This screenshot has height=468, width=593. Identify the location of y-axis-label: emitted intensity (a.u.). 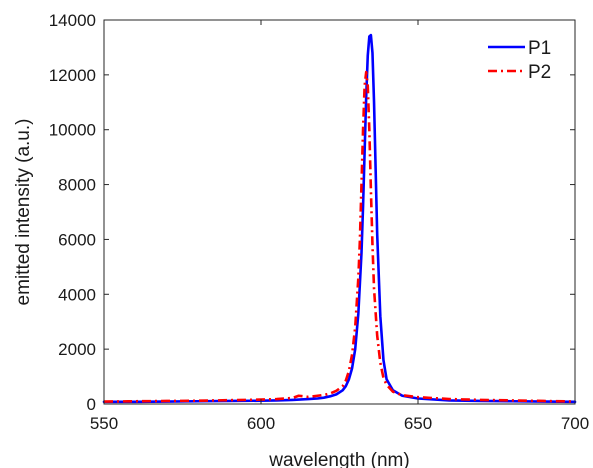
(23, 212).